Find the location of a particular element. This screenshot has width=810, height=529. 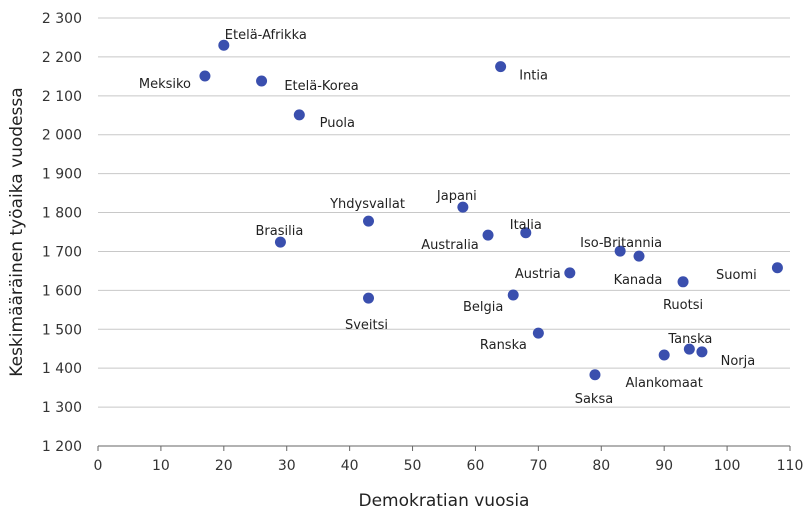

point-label: Alankomaat is located at coordinates (663, 383).